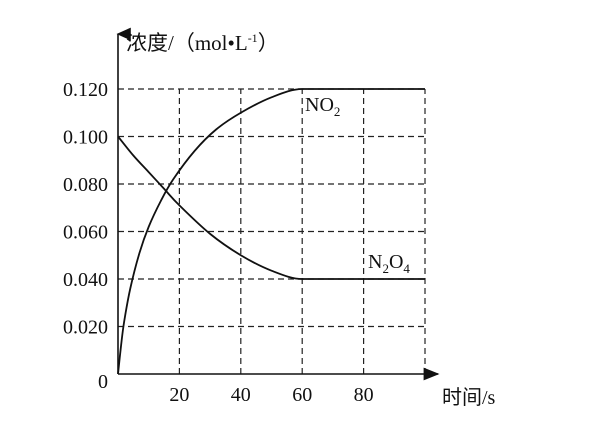 The width and height of the screenshot is (614, 432). I want to click on y-tick-label: 0.060, so click(85, 233).